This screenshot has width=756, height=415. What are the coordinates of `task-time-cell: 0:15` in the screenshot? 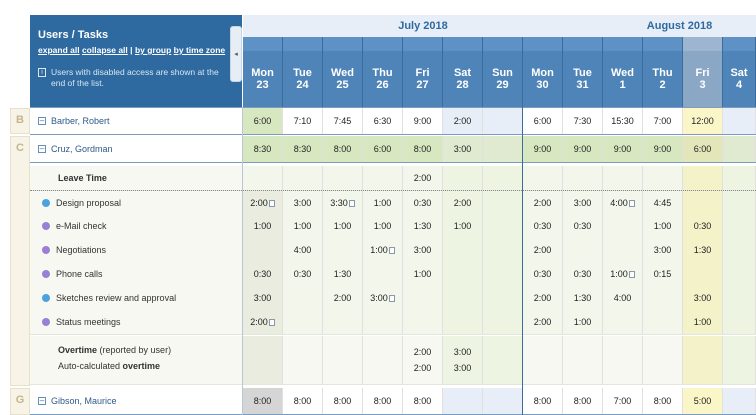 It's located at (663, 274).